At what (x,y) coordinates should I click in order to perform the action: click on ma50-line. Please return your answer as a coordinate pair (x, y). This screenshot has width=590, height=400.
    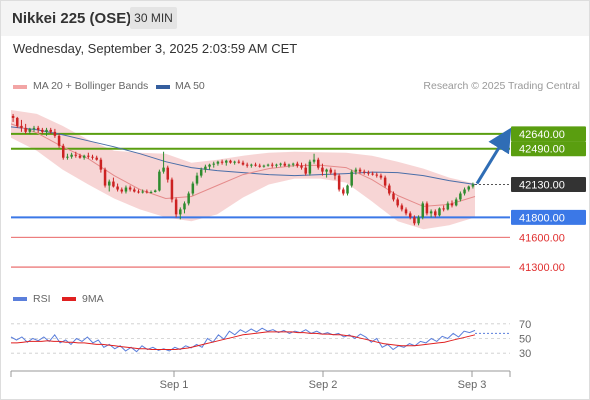
    Looking at the image, I should click on (243, 155).